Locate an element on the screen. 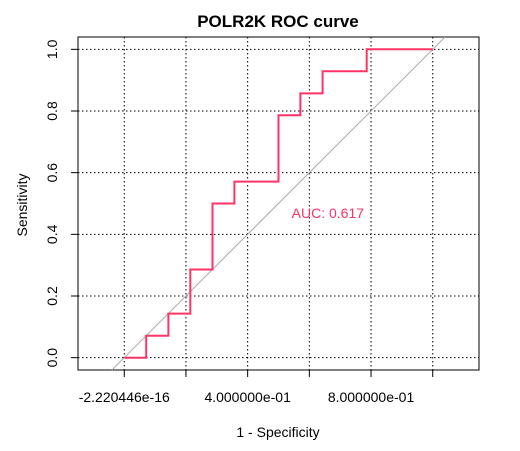 This screenshot has width=520, height=451. y-tick-label: 0.6 is located at coordinates (52, 173).